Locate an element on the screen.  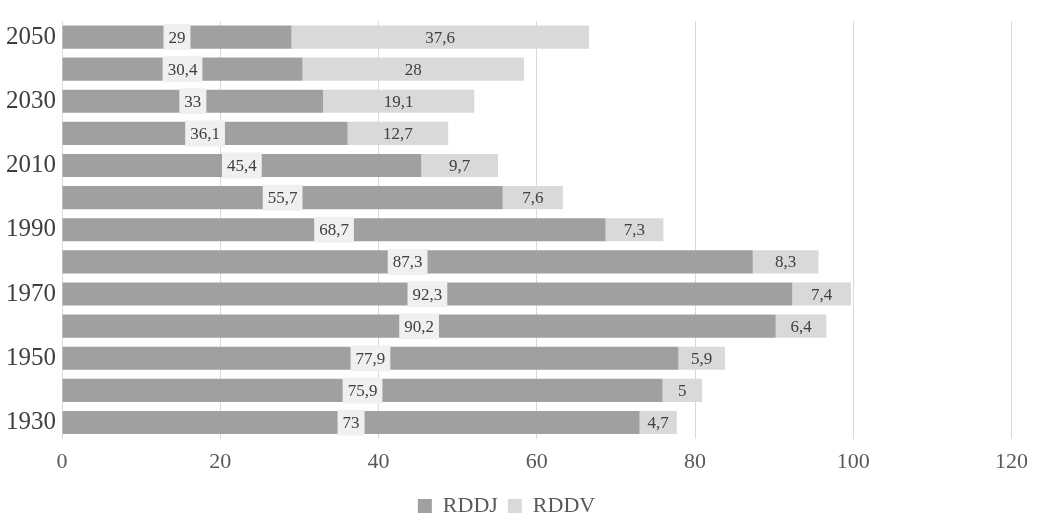
y-tick-label: 1970 is located at coordinates (31, 292).